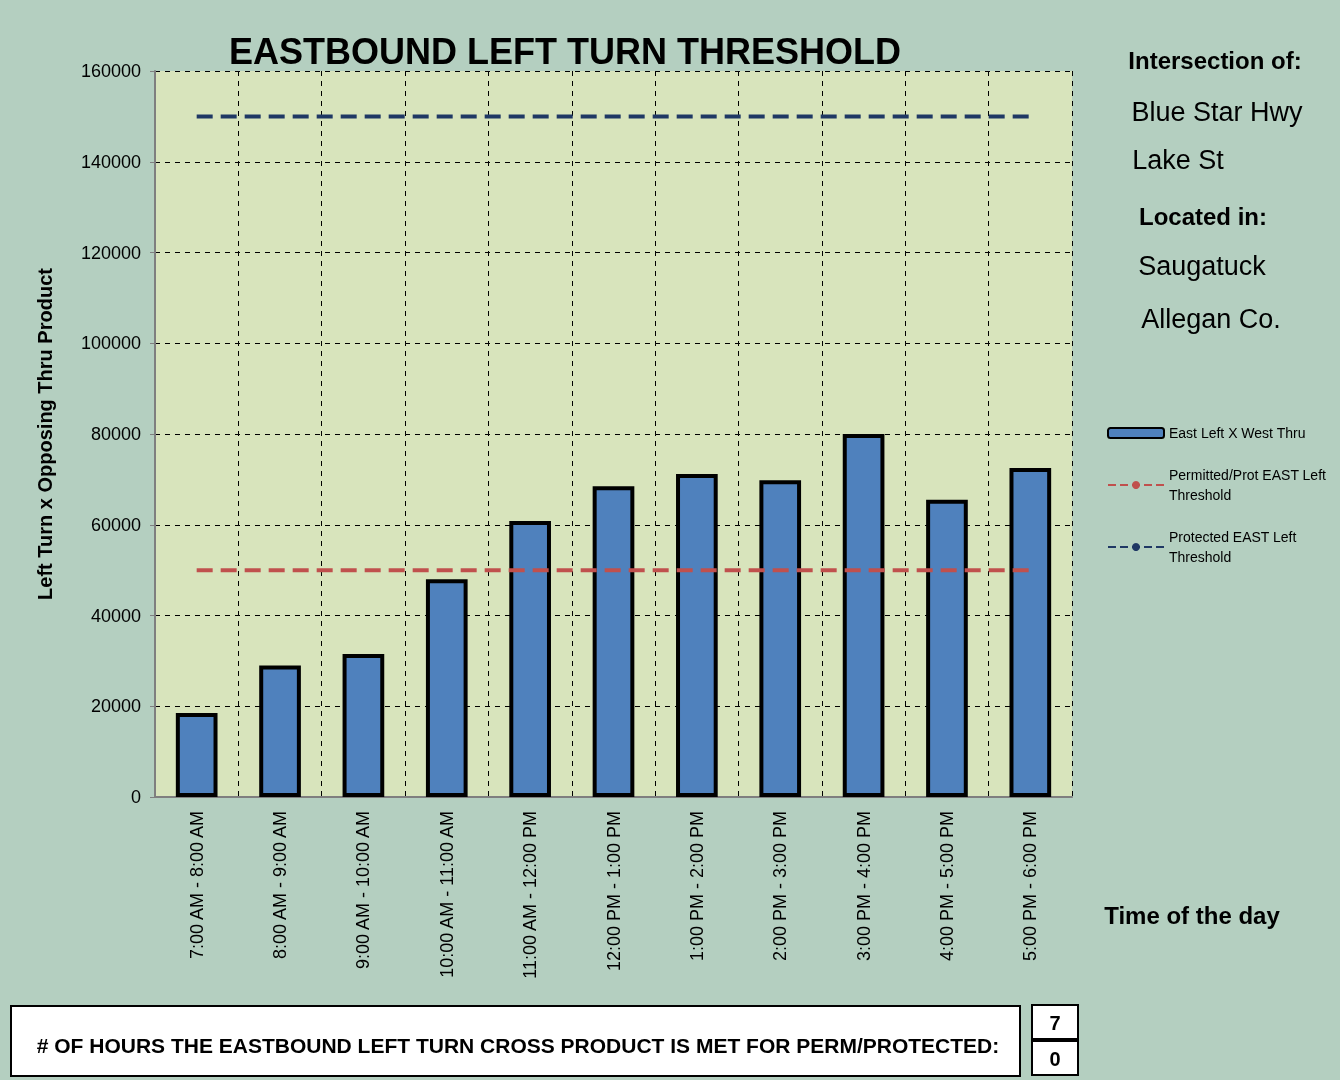 This screenshot has width=1340, height=1080. What do you see at coordinates (363, 890) in the screenshot?
I see `x-tick-label: 9:00 AM - 10:00 AM` at bounding box center [363, 890].